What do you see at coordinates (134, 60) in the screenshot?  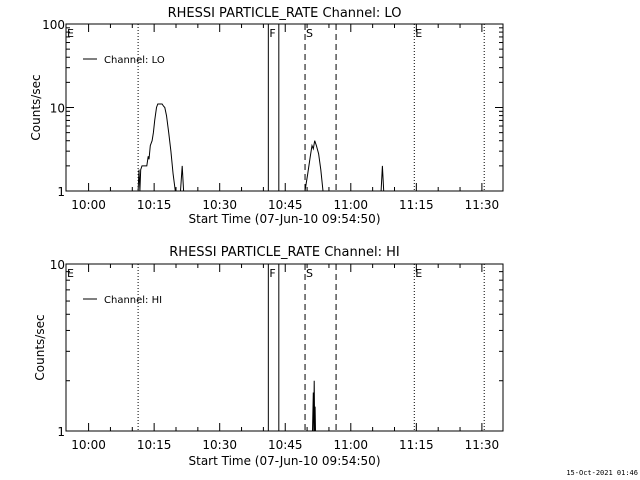 I see `legend-label: Channel: LO` at bounding box center [134, 60].